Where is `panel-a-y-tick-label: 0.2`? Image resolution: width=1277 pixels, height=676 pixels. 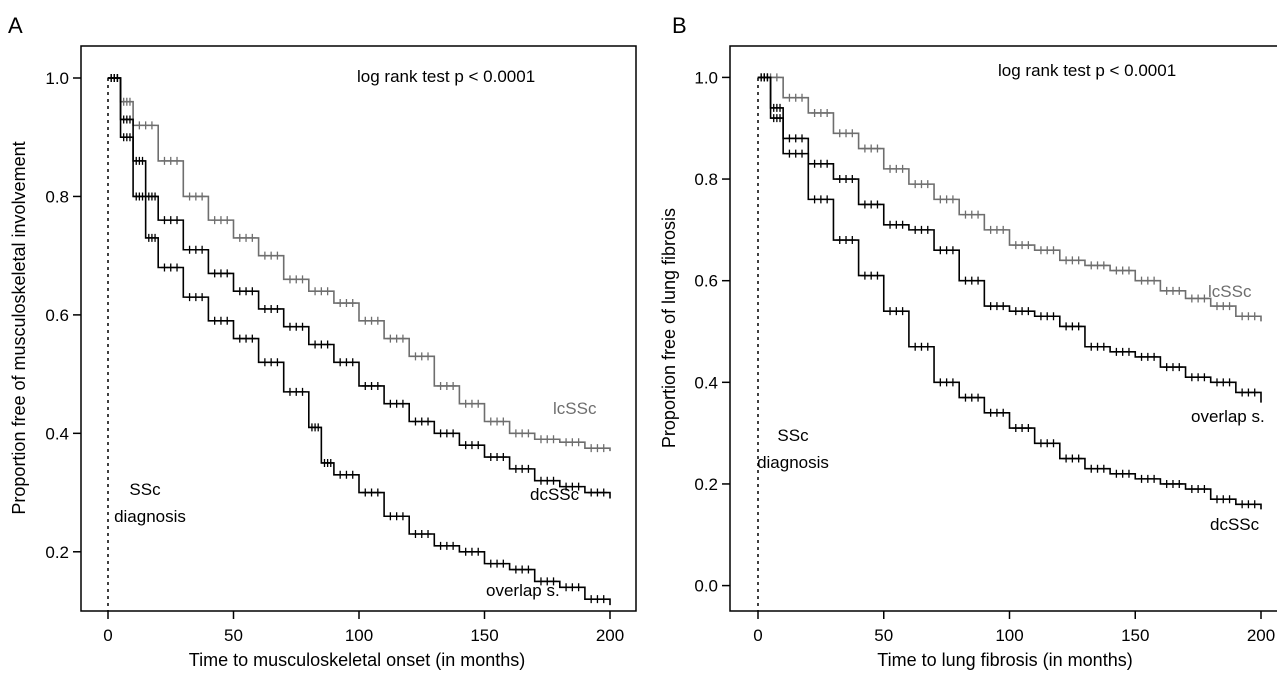 panel-a-y-tick-label: 0.2 is located at coordinates (57, 552).